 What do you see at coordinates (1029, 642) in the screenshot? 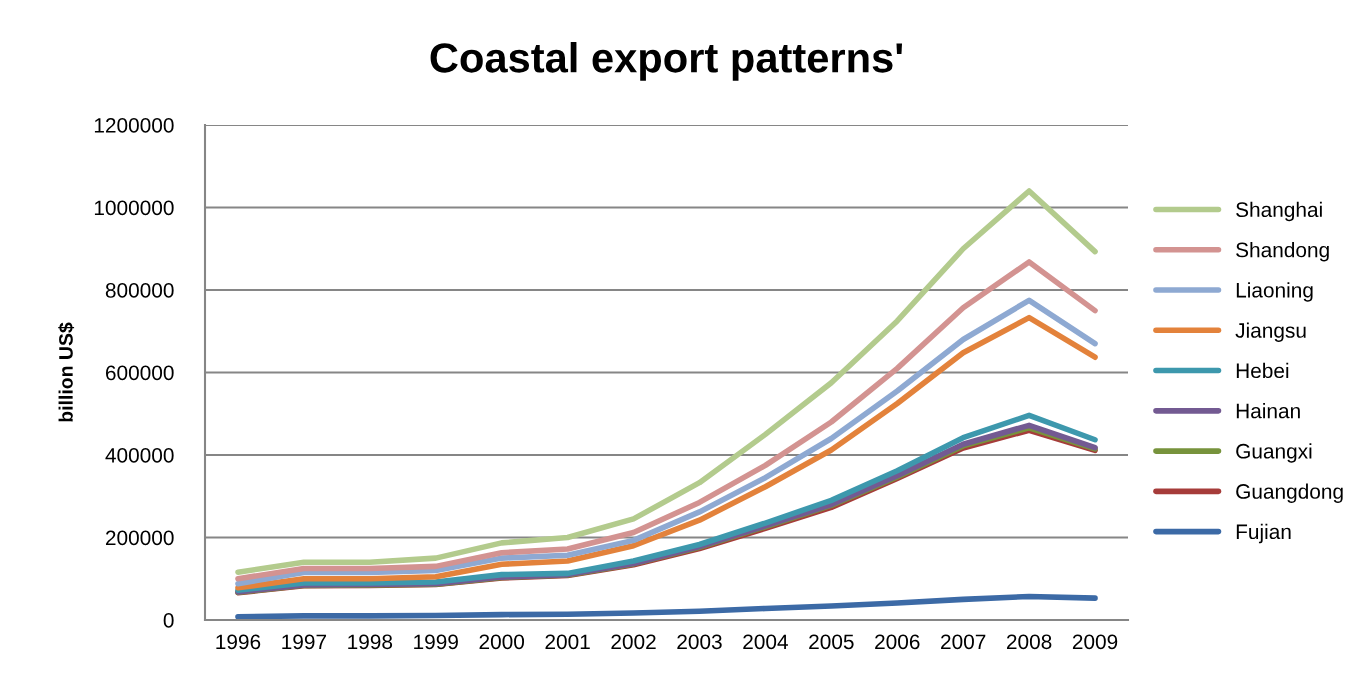
I see `x-tick-label: 2008` at bounding box center [1029, 642].